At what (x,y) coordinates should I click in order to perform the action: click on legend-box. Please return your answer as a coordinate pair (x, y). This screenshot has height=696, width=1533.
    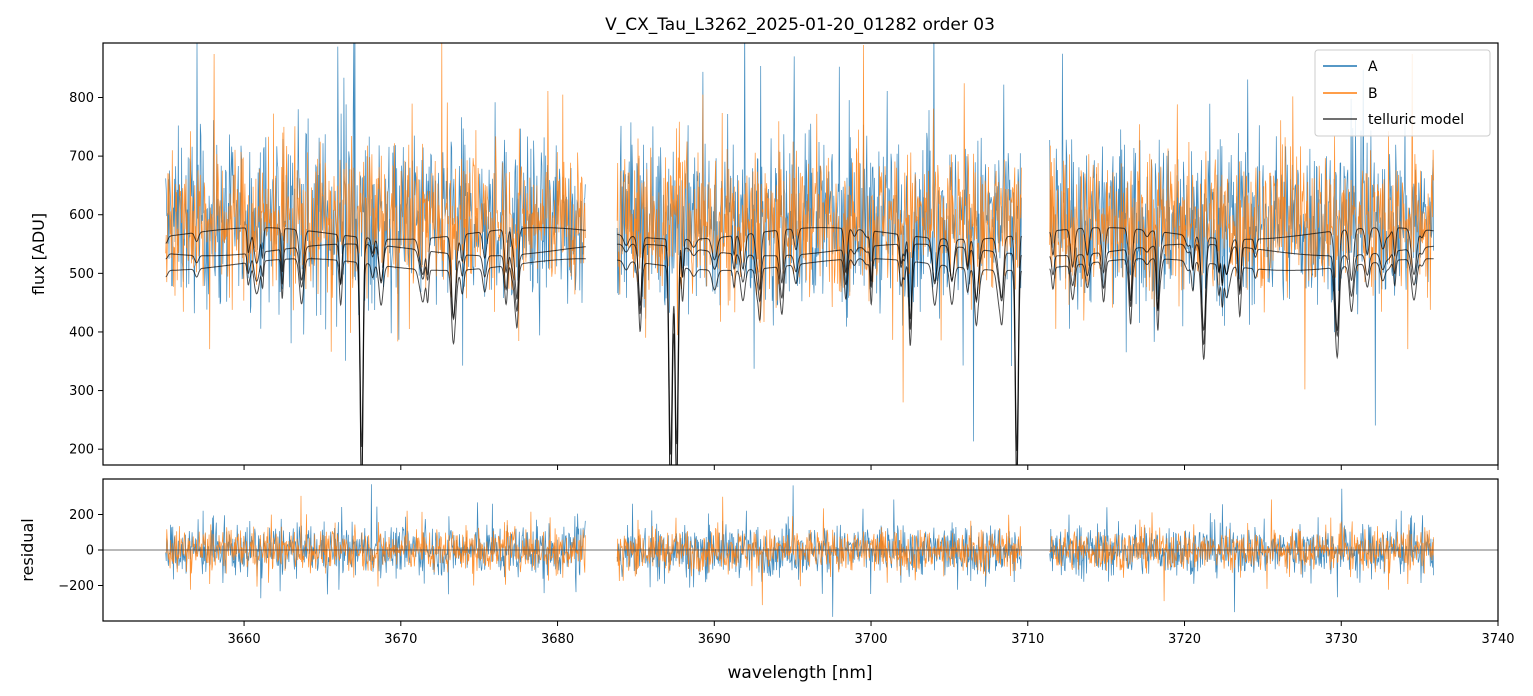
    Looking at the image, I should click on (1402, 93).